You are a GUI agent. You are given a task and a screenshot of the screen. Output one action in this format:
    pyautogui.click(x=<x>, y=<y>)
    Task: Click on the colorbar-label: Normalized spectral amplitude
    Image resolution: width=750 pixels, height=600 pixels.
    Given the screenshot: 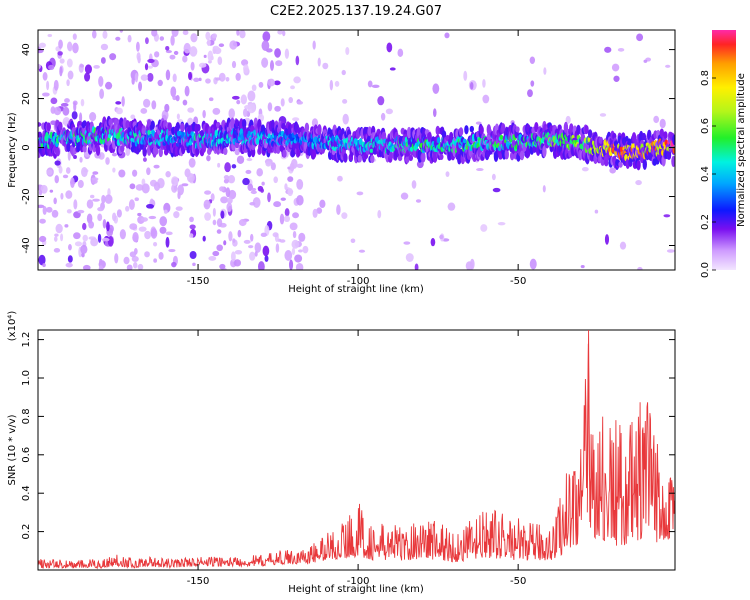 What is the action you would take?
    pyautogui.click(x=741, y=150)
    